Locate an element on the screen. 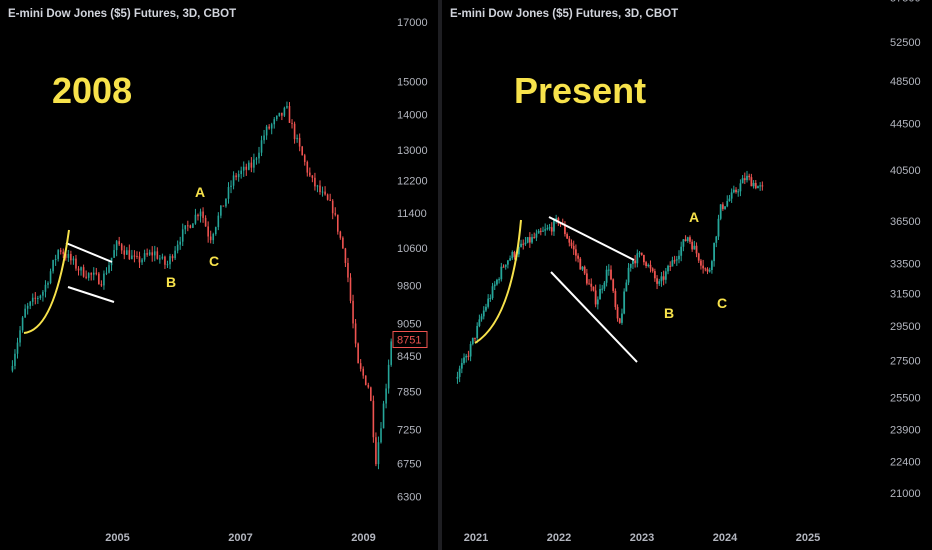 Image resolution: width=932 pixels, height=550 pixels. left-chart-title: E-mini Dow Jones ($5) Futures, 3D, CBOT is located at coordinates (122, 14).